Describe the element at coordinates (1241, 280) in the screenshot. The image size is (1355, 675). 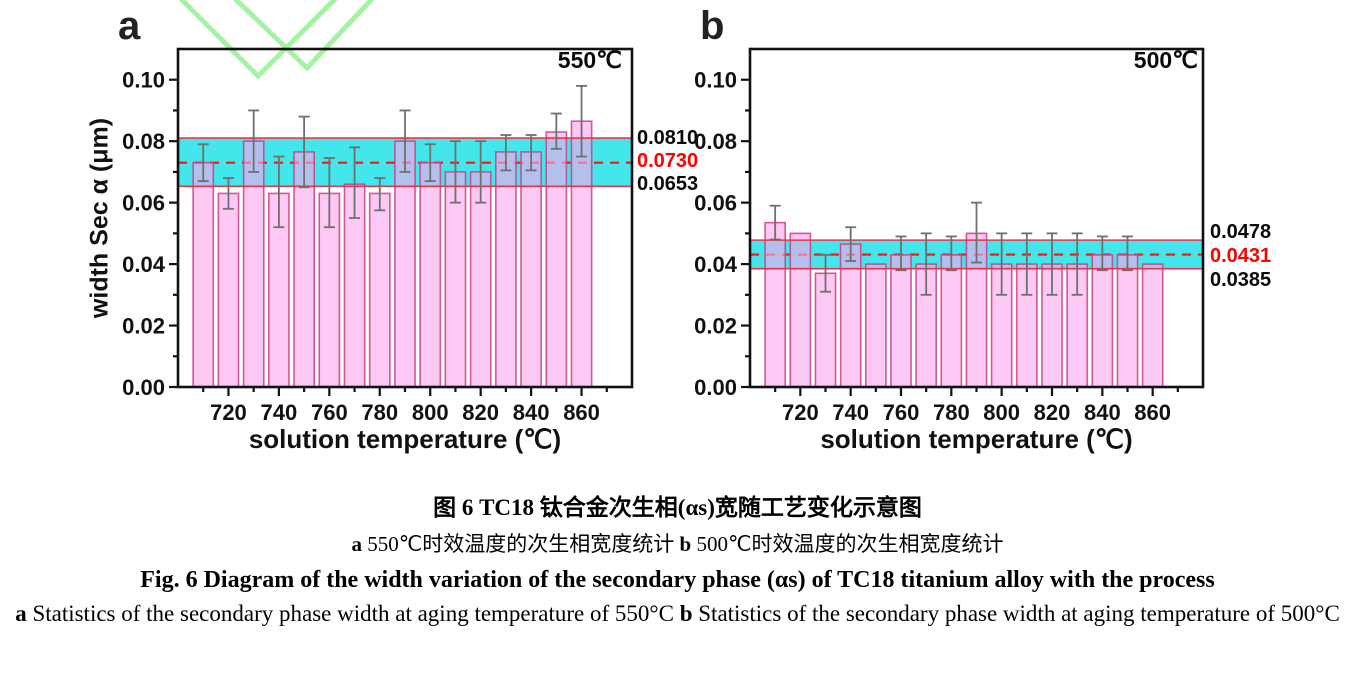
I see `band-lower-value-b: 0.0385` at that location.